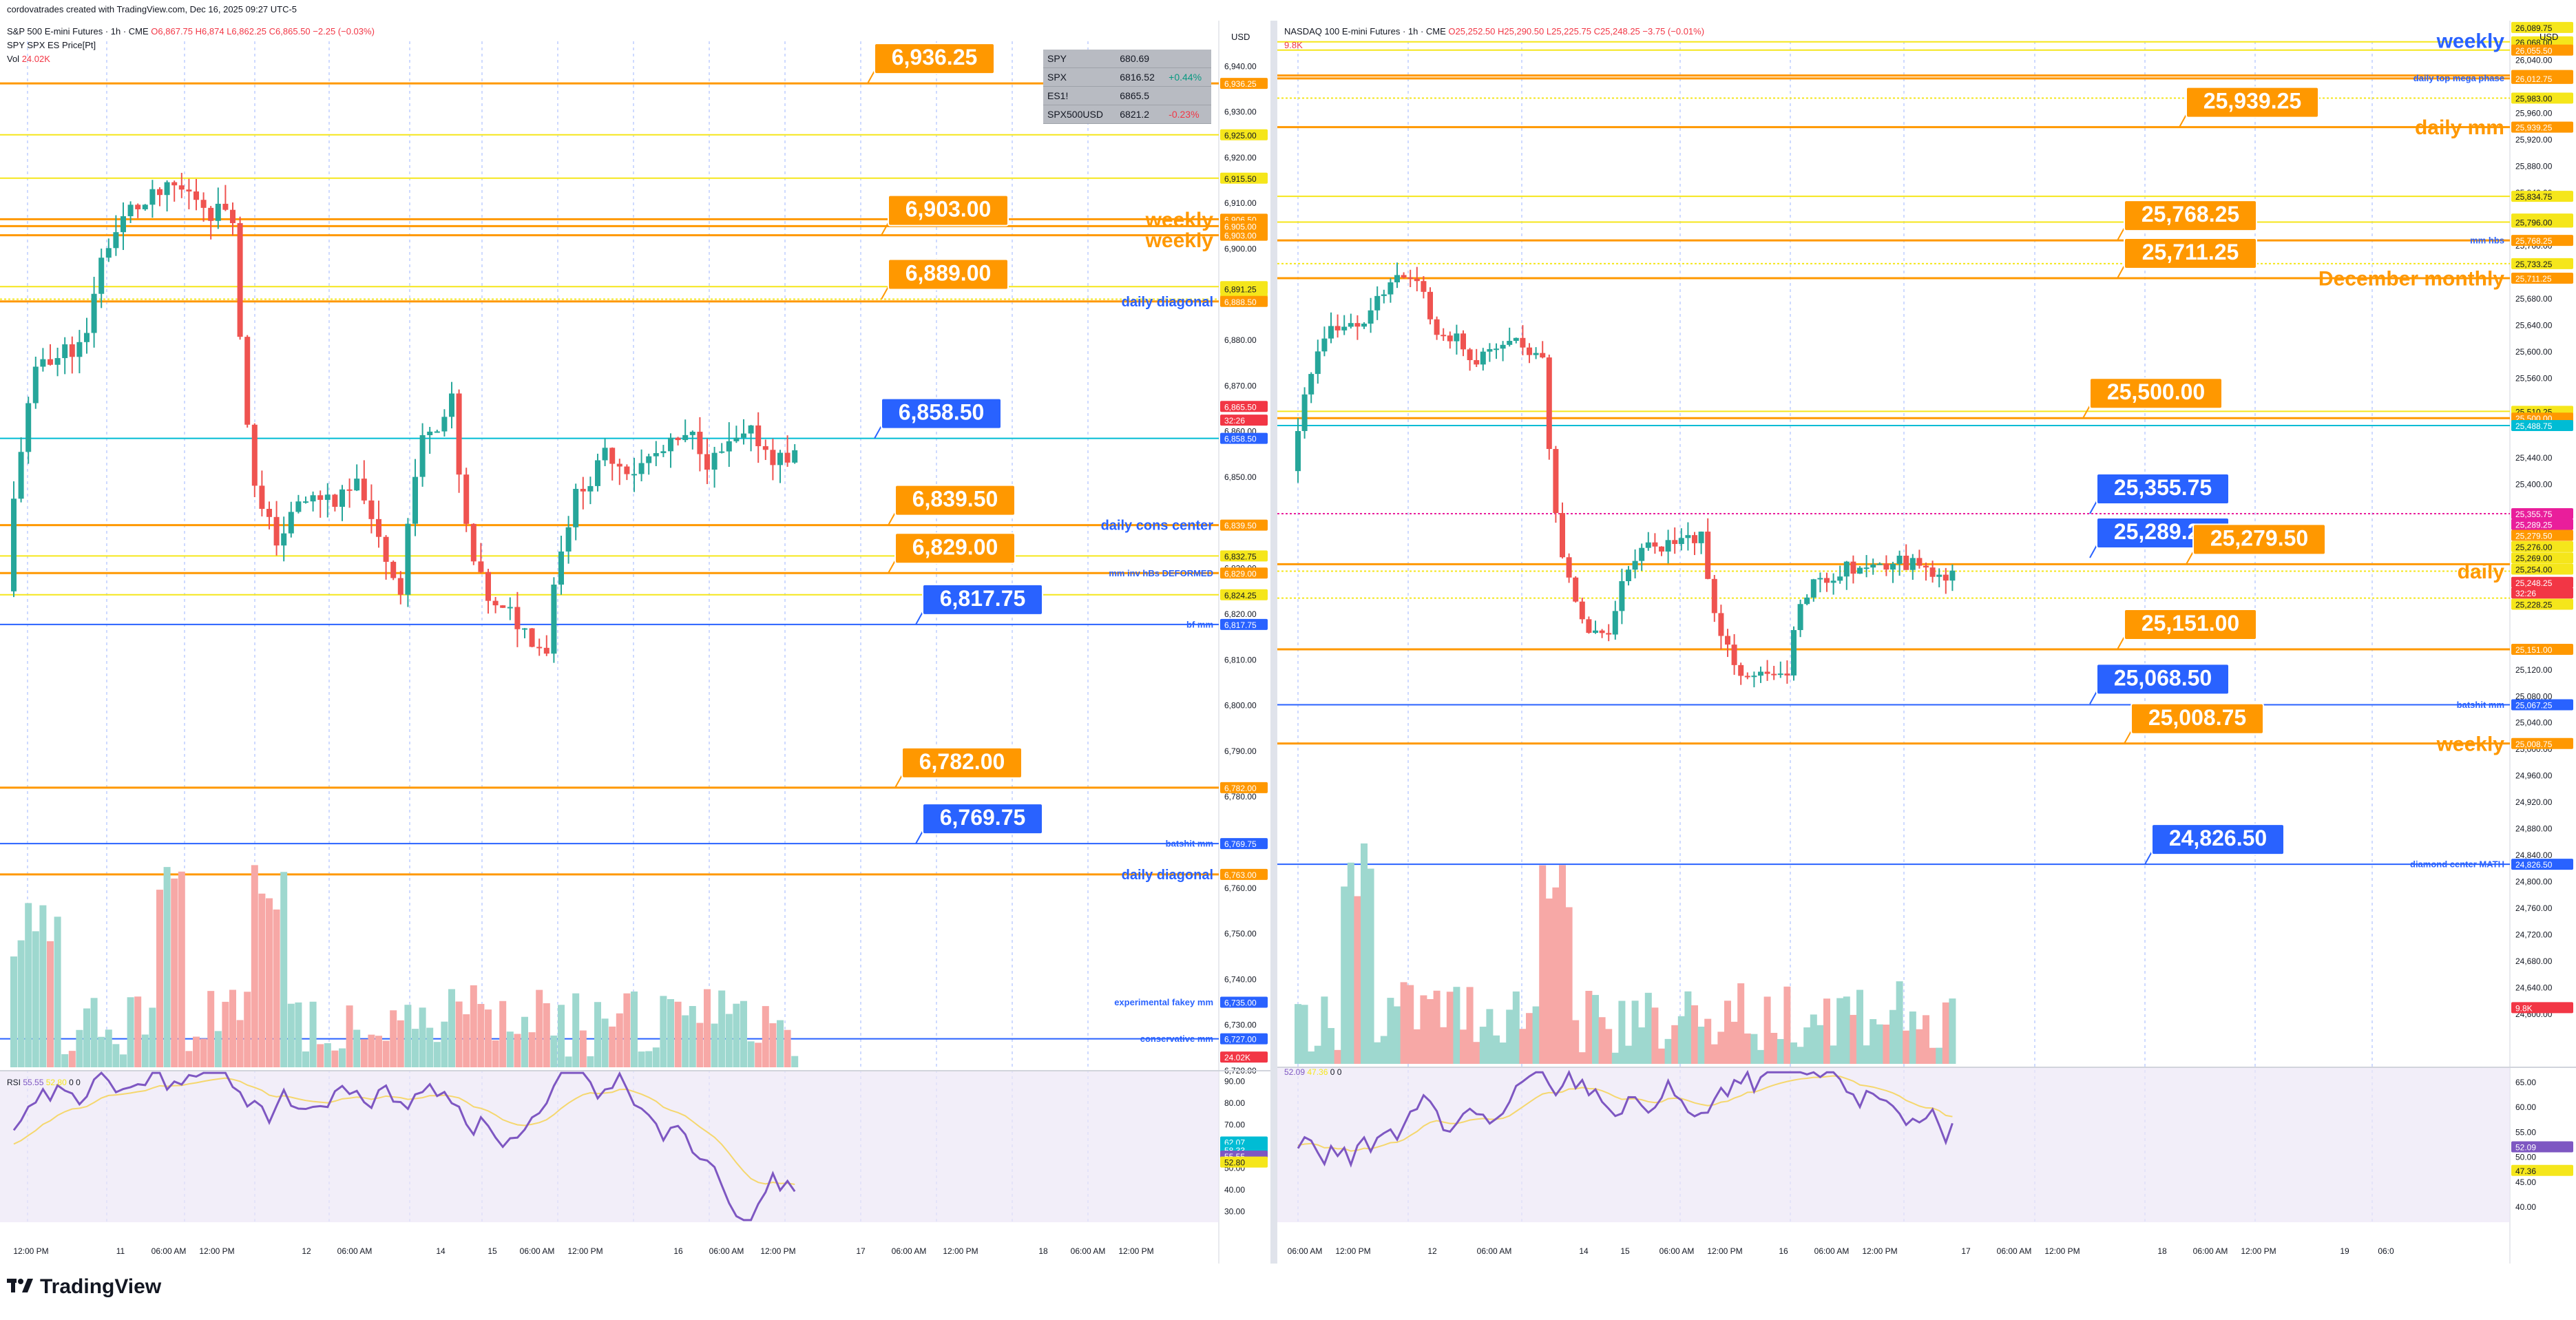 Image resolution: width=2576 pixels, height=1320 pixels. Describe the element at coordinates (2459, 127) in the screenshot. I see `level-label: daily mm` at that location.